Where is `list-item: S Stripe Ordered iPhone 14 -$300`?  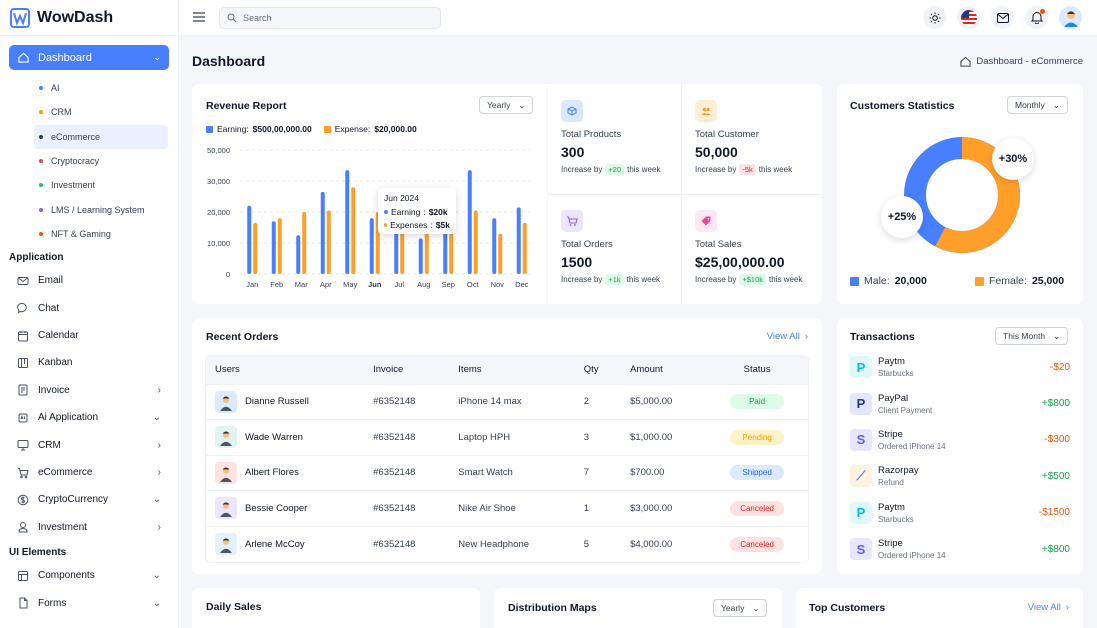 list-item: S Stripe Ordered iPhone 14 -$300 is located at coordinates (960, 440).